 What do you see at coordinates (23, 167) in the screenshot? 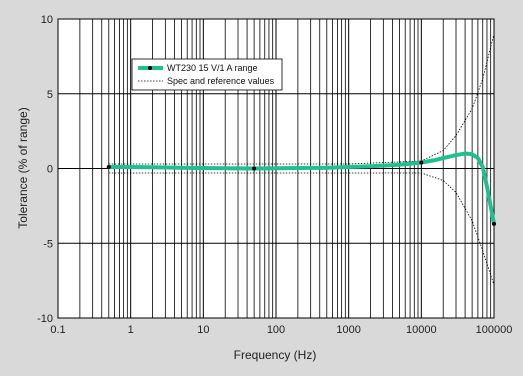
I see `y-axis-title: Tolerance (% of range)` at bounding box center [23, 167].